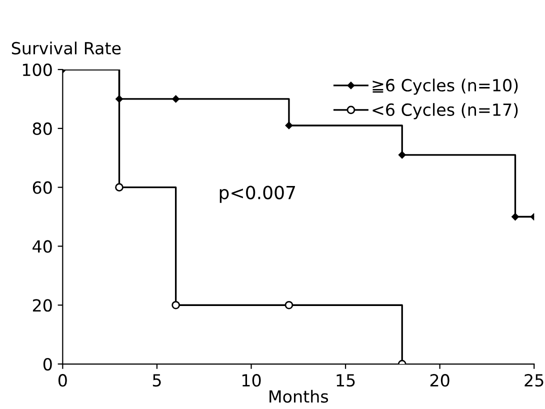 This screenshot has height=409, width=545. Describe the element at coordinates (440, 380) in the screenshot. I see `x-tick-label: 20` at that location.